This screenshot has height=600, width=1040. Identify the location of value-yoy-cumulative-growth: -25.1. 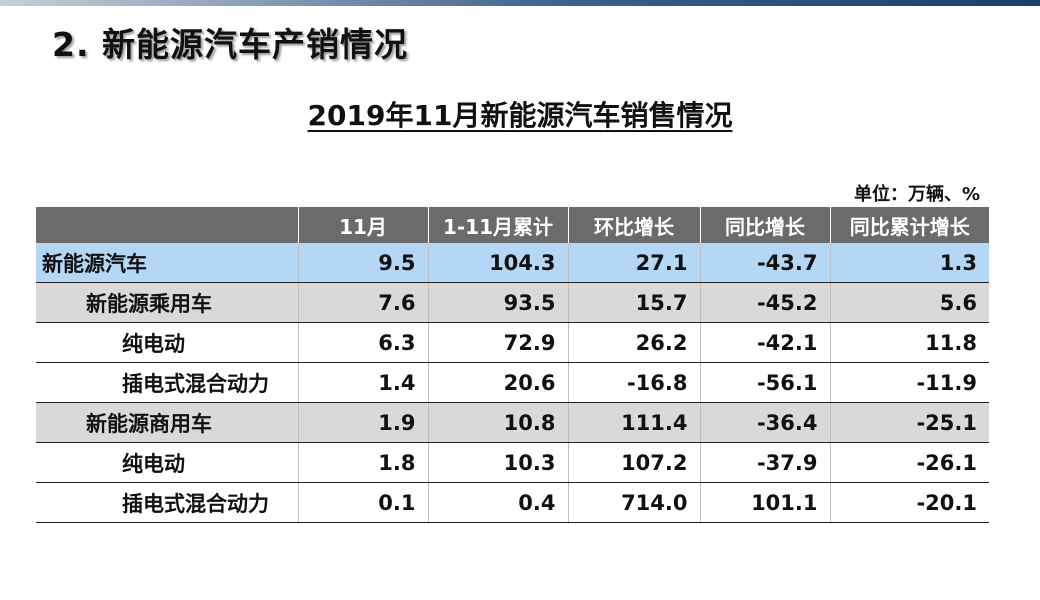
(909, 422).